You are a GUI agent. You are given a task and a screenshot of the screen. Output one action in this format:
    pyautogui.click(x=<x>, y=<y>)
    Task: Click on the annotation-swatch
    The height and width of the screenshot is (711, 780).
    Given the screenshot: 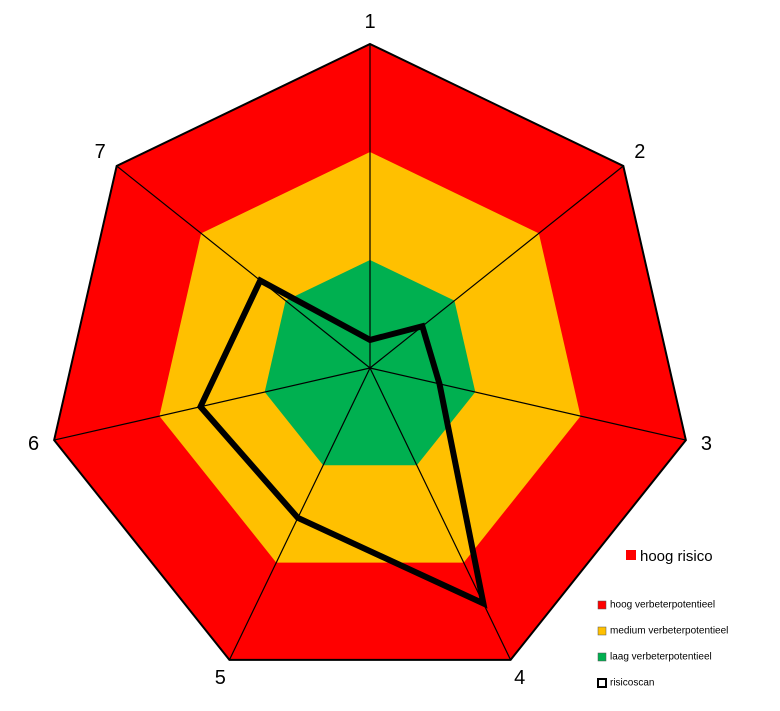 What is the action you would take?
    pyautogui.click(x=631, y=555)
    